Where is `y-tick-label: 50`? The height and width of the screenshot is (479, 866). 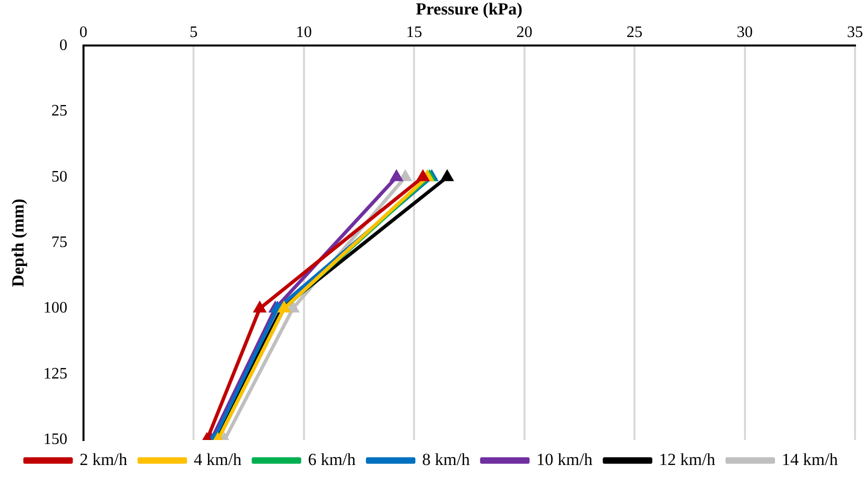
y-tick-label: 50 is located at coordinates (59, 177).